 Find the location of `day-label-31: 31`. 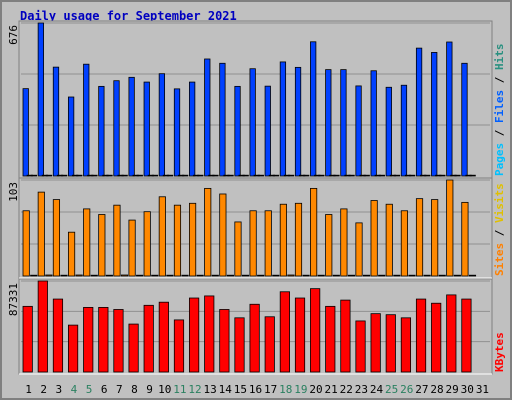

day-label-31: 31 is located at coordinates (482, 389).